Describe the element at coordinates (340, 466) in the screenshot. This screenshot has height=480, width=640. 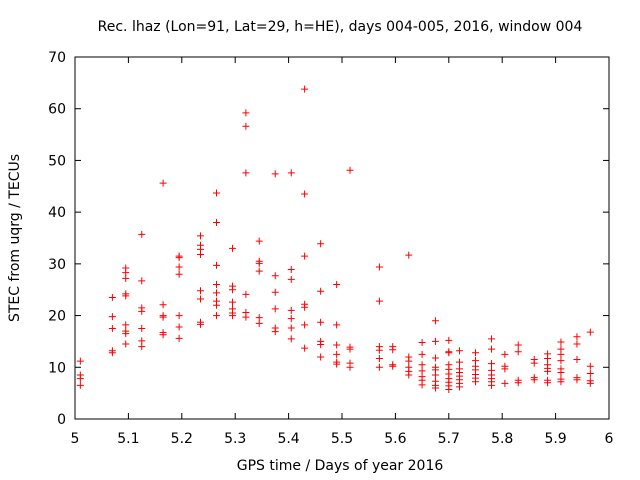
I see `x-axis-title: GPS time / Days of year 2016` at that location.